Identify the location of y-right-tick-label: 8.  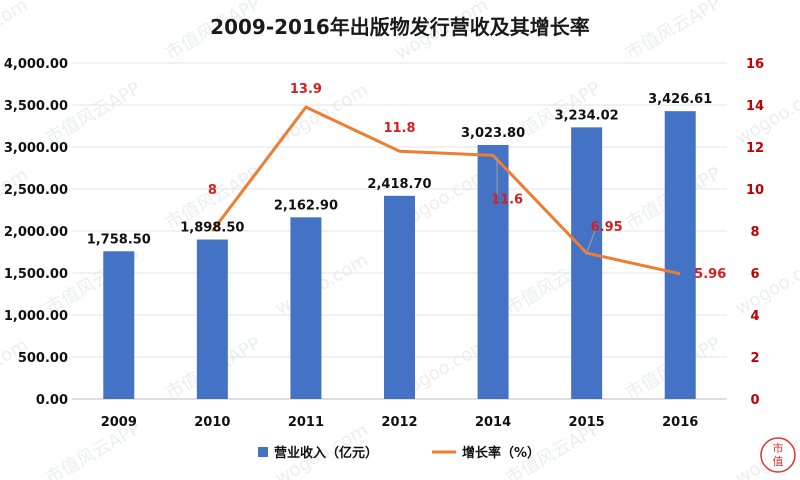
(754, 232).